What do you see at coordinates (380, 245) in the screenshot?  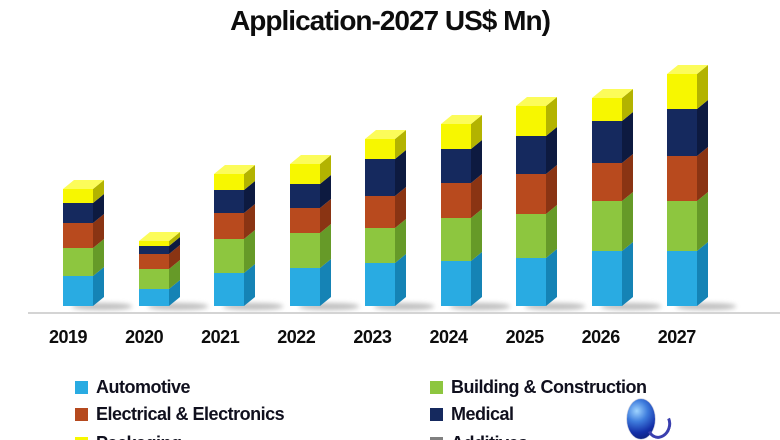 I see `bar-2023-building-construction` at bounding box center [380, 245].